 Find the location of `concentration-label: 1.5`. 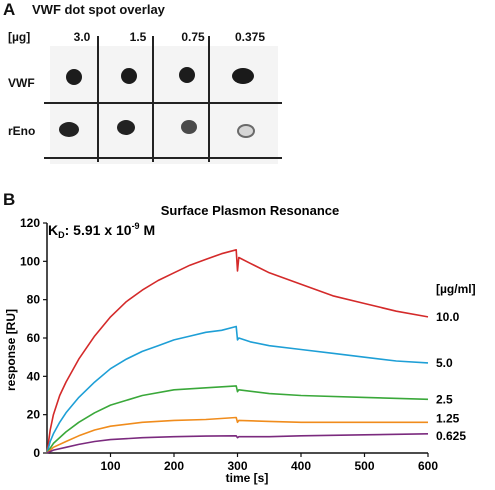

concentration-label: 1.5 is located at coordinates (138, 37).